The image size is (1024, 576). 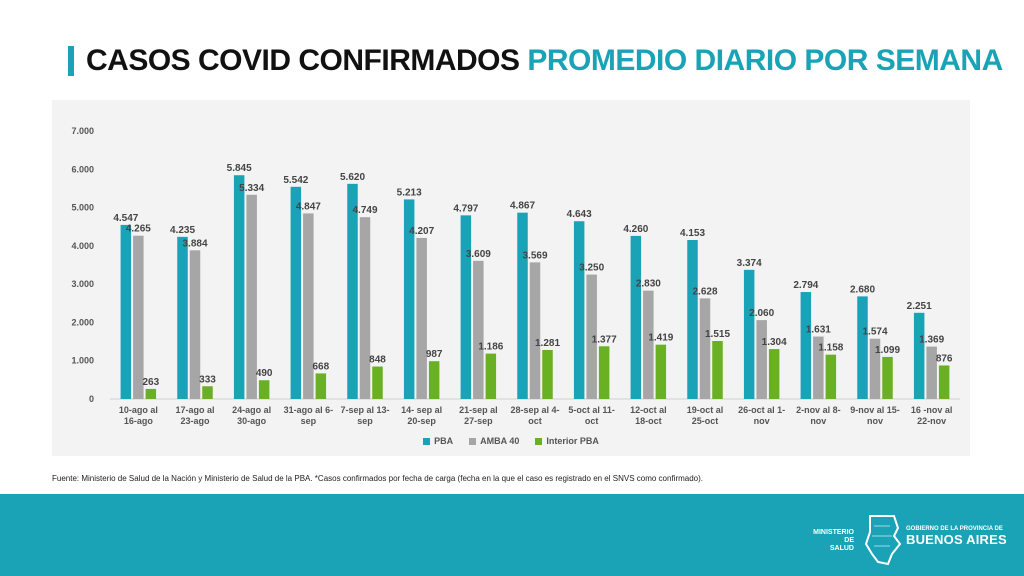 I want to click on y-tick-label: 1.000, so click(x=82, y=361).